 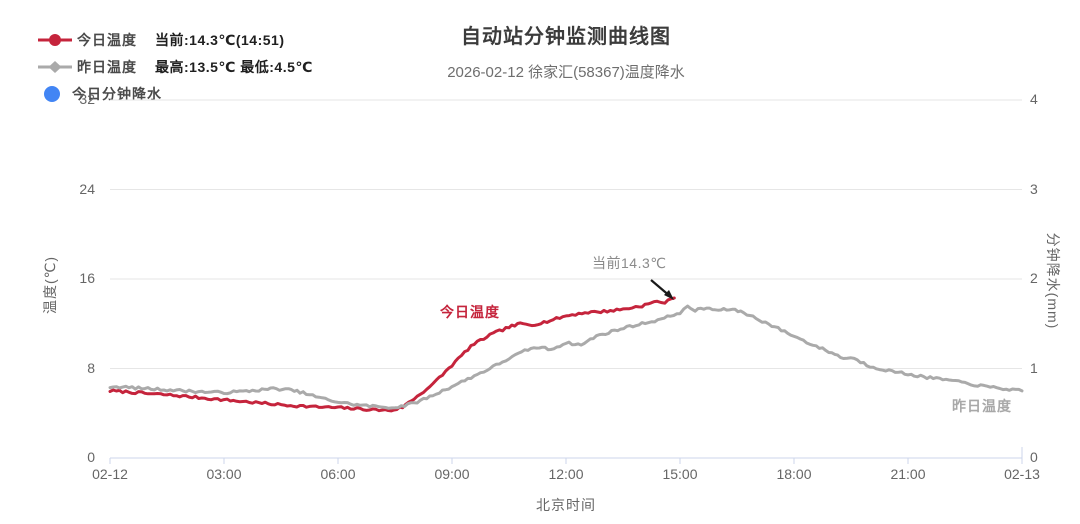 What do you see at coordinates (452, 474) in the screenshot?
I see `x-tick-label: 09:00` at bounding box center [452, 474].